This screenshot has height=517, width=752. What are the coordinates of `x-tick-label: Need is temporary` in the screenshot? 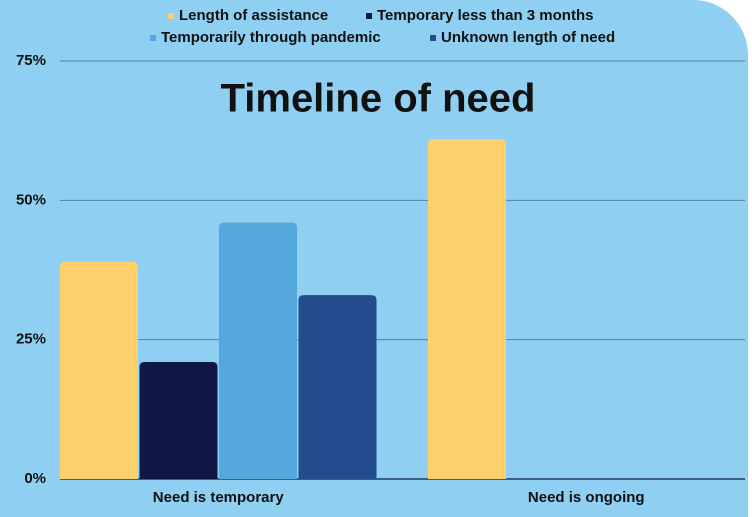 It's located at (219, 497).